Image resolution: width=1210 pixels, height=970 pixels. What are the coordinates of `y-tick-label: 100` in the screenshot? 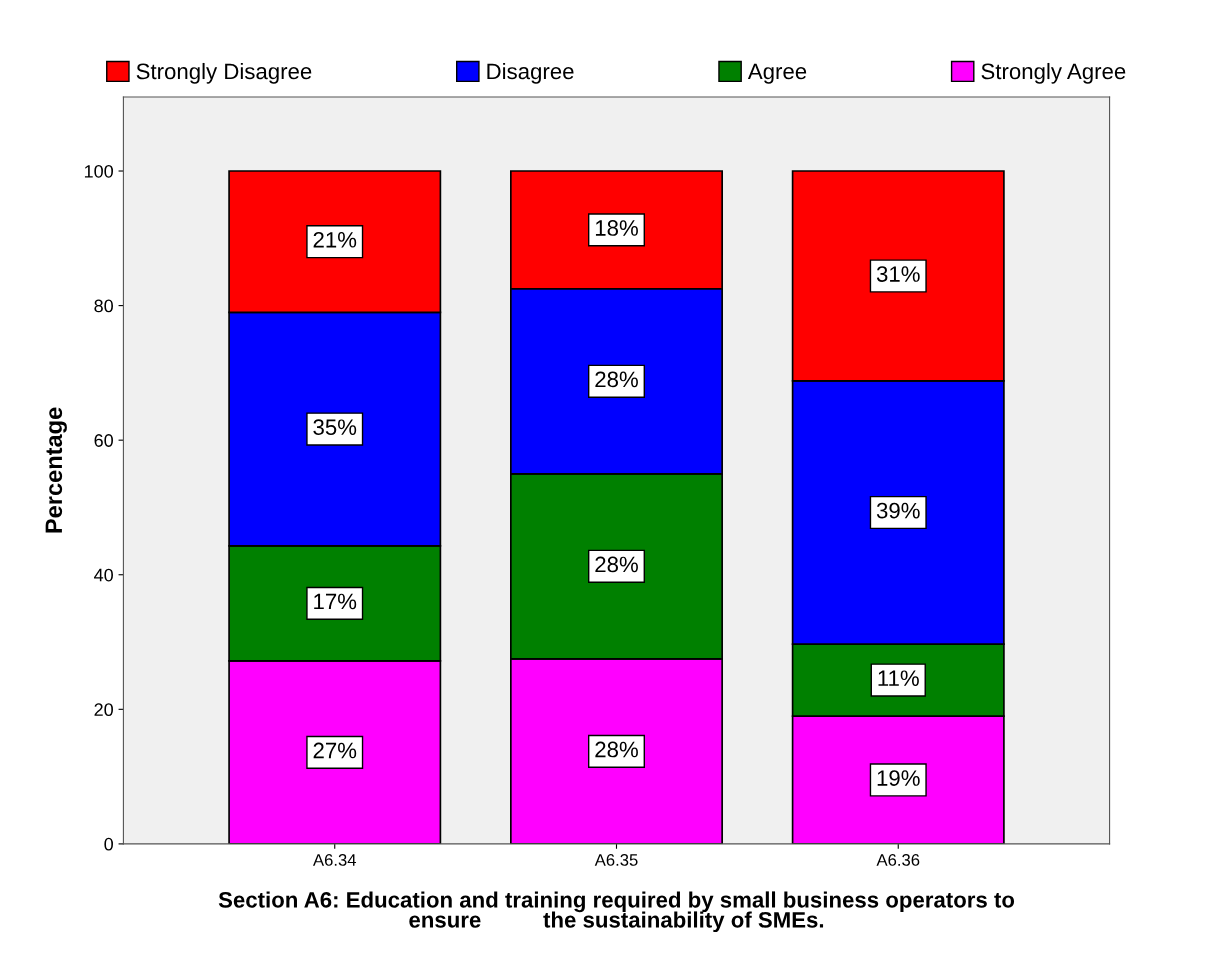 It's located at (98, 171).